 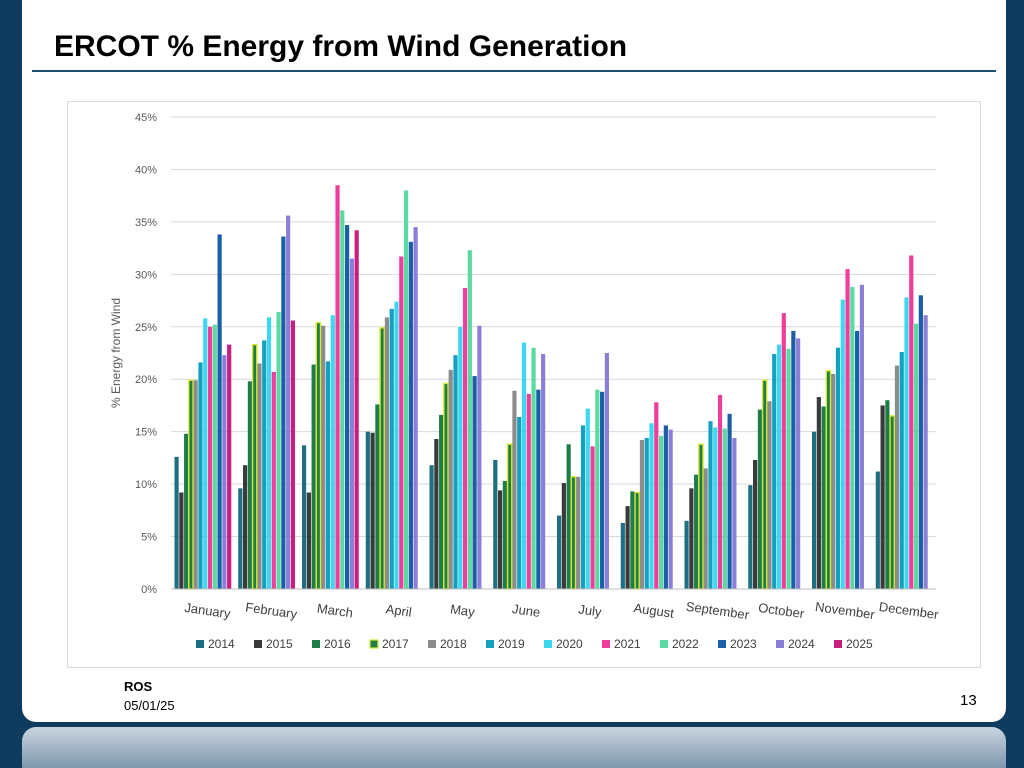 What do you see at coordinates (724, 508) in the screenshot?
I see `bar-2022-september` at bounding box center [724, 508].